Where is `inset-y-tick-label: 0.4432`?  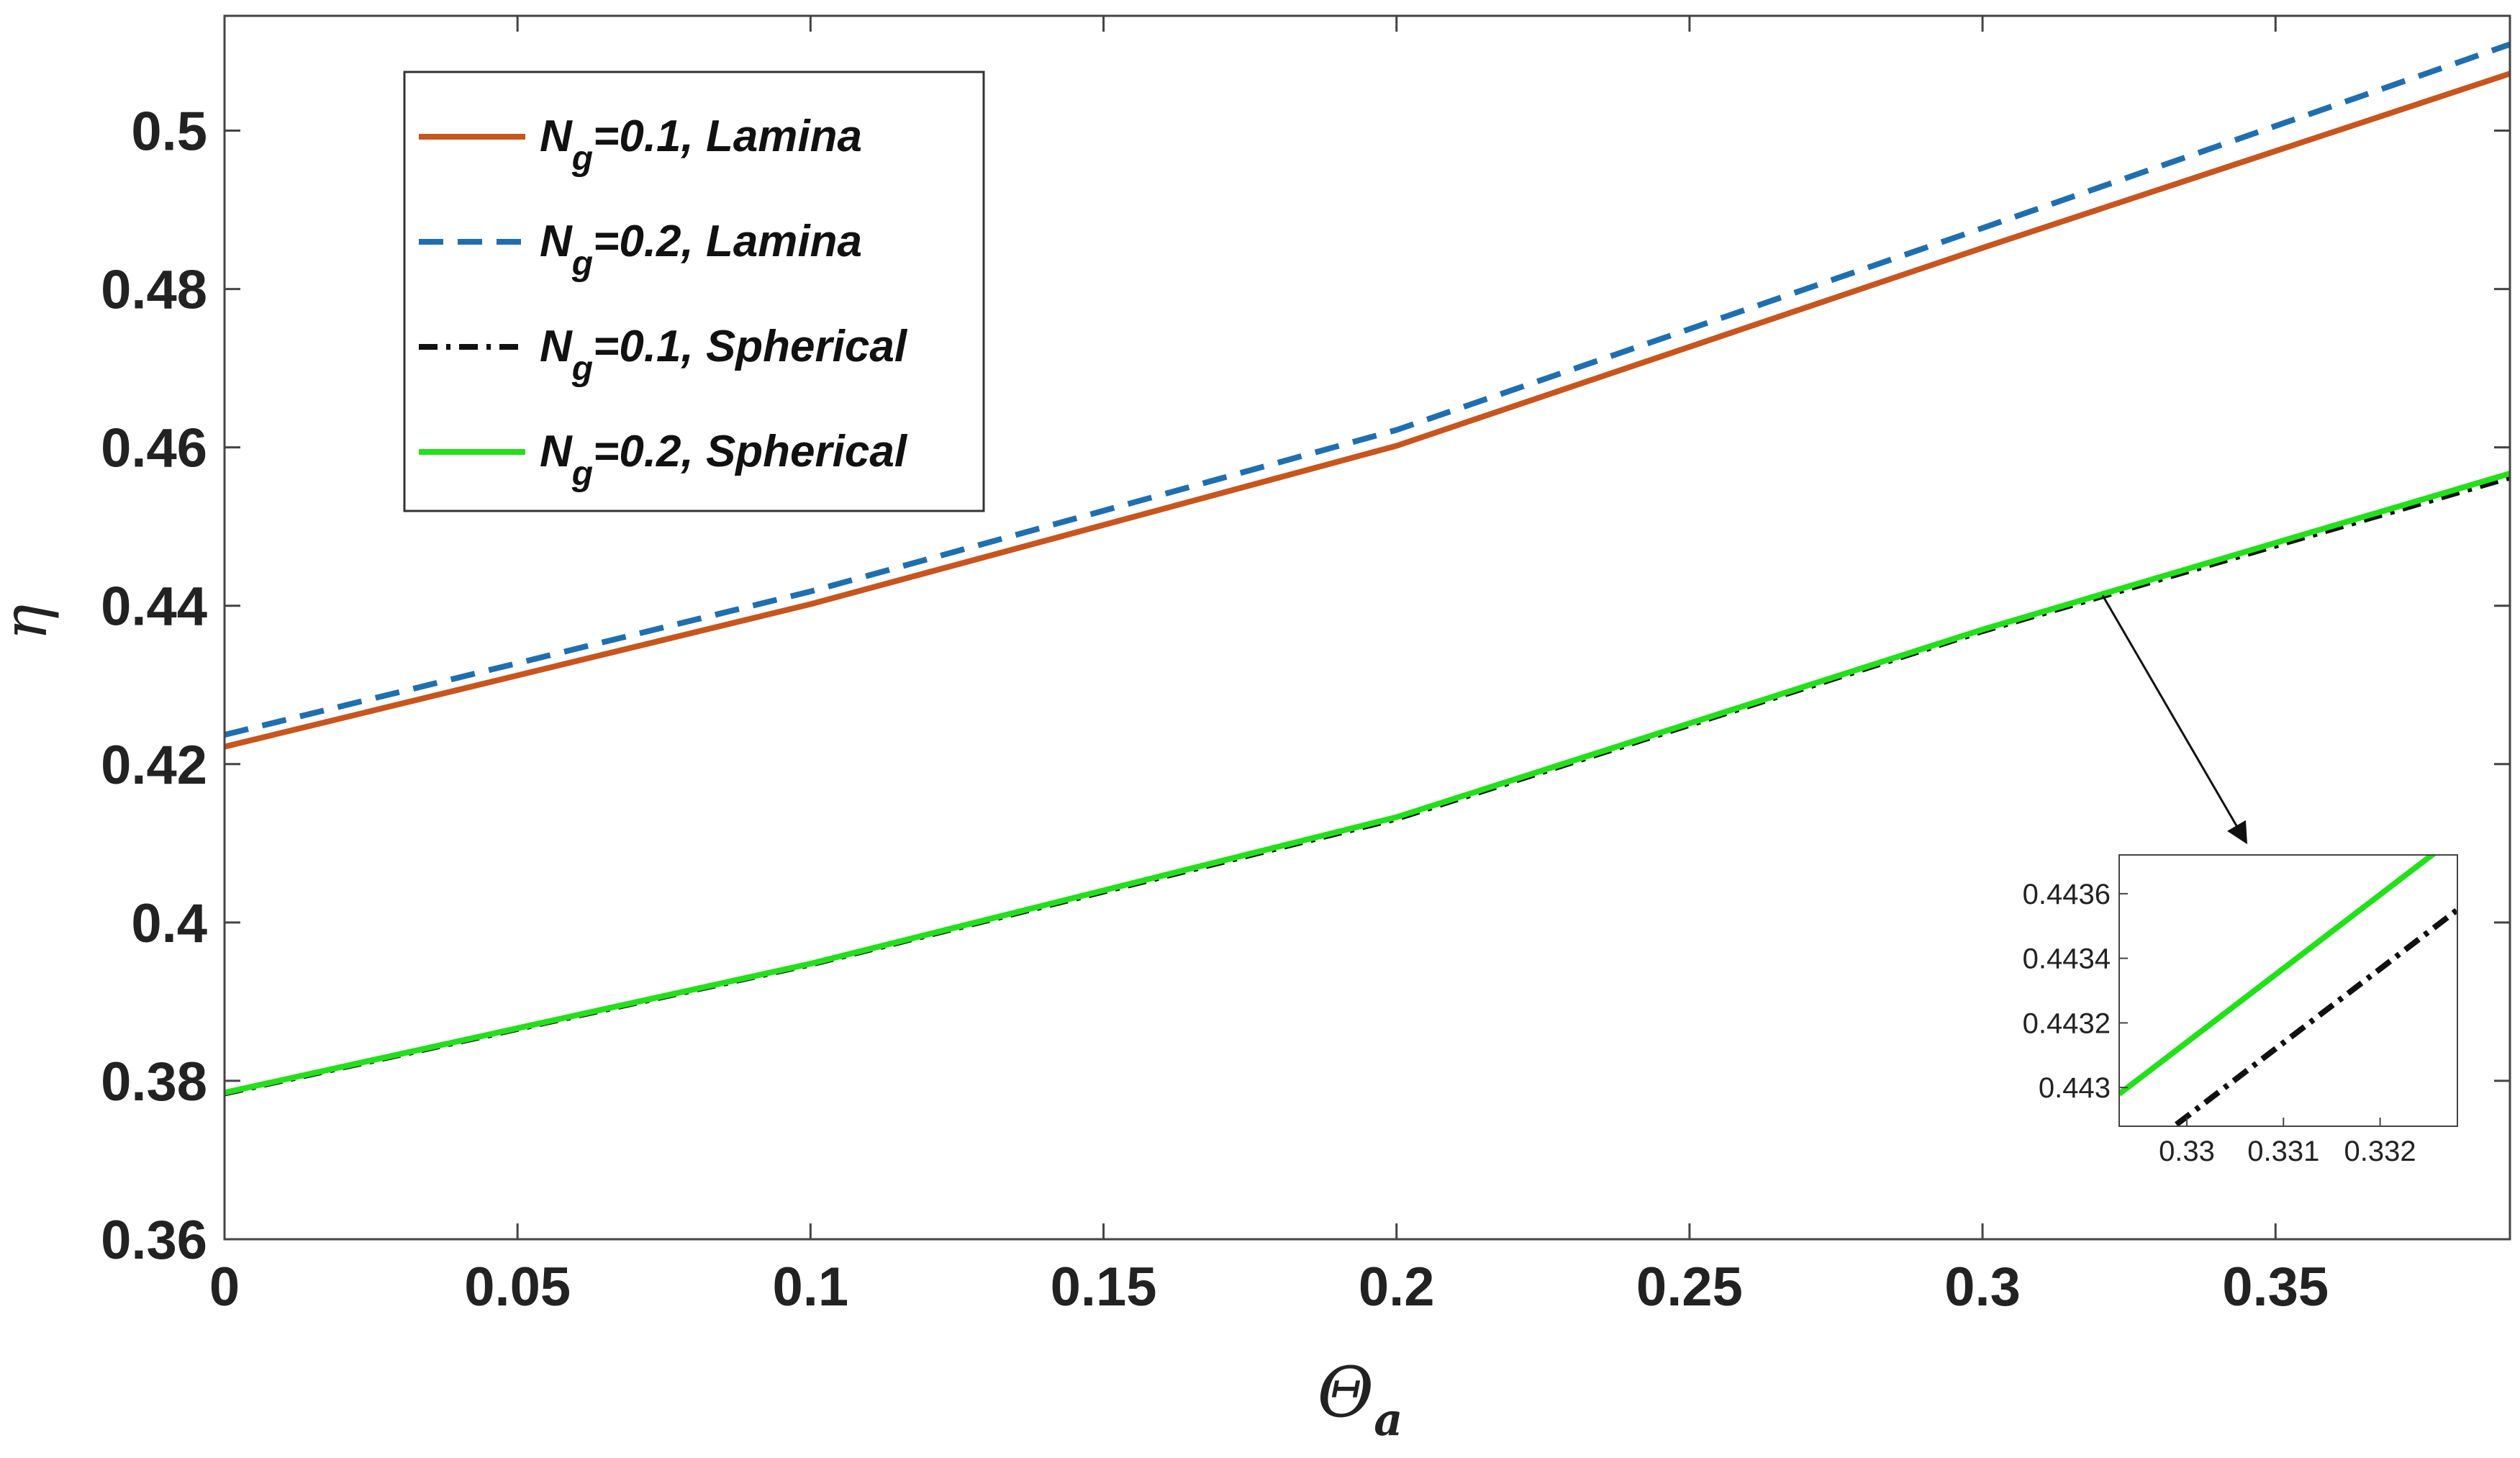 inset-y-tick-label: 0.4432 is located at coordinates (2067, 1023).